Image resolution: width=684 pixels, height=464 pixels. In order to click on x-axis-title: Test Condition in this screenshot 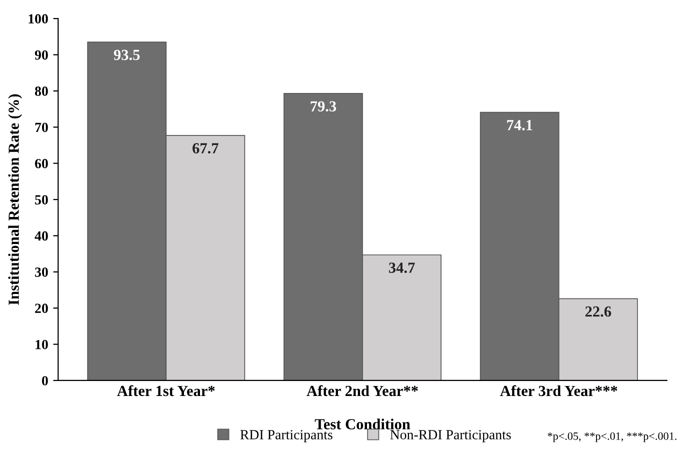, I will do `click(362, 424)`.